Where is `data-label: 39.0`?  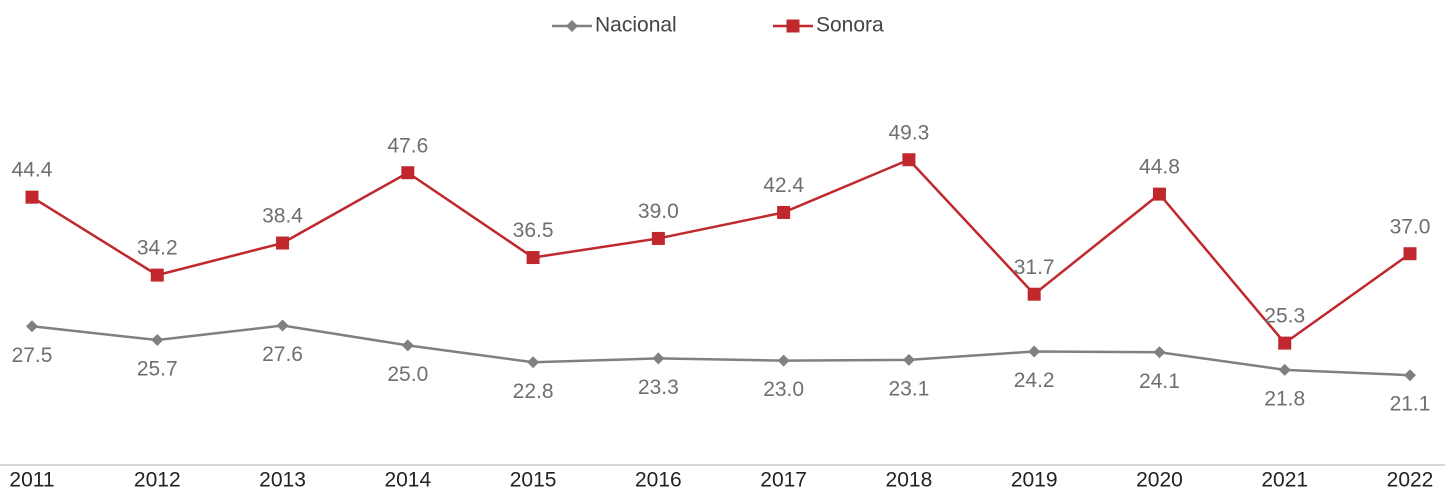
data-label: 39.0 is located at coordinates (658, 211).